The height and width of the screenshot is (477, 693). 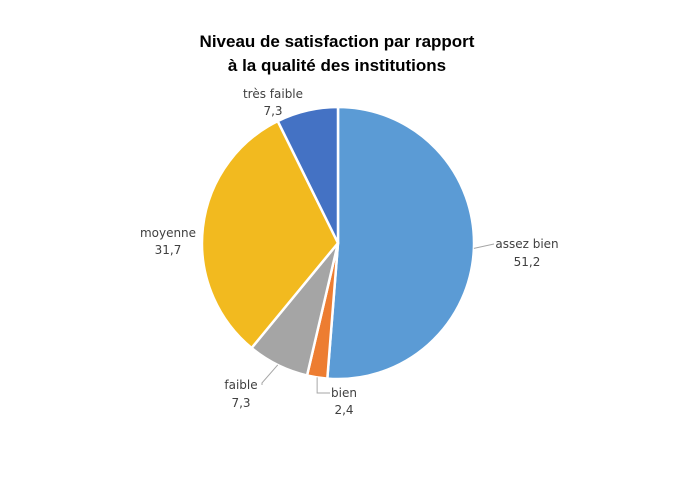 I want to click on pie-slice-assez-bien, so click(x=400, y=243).